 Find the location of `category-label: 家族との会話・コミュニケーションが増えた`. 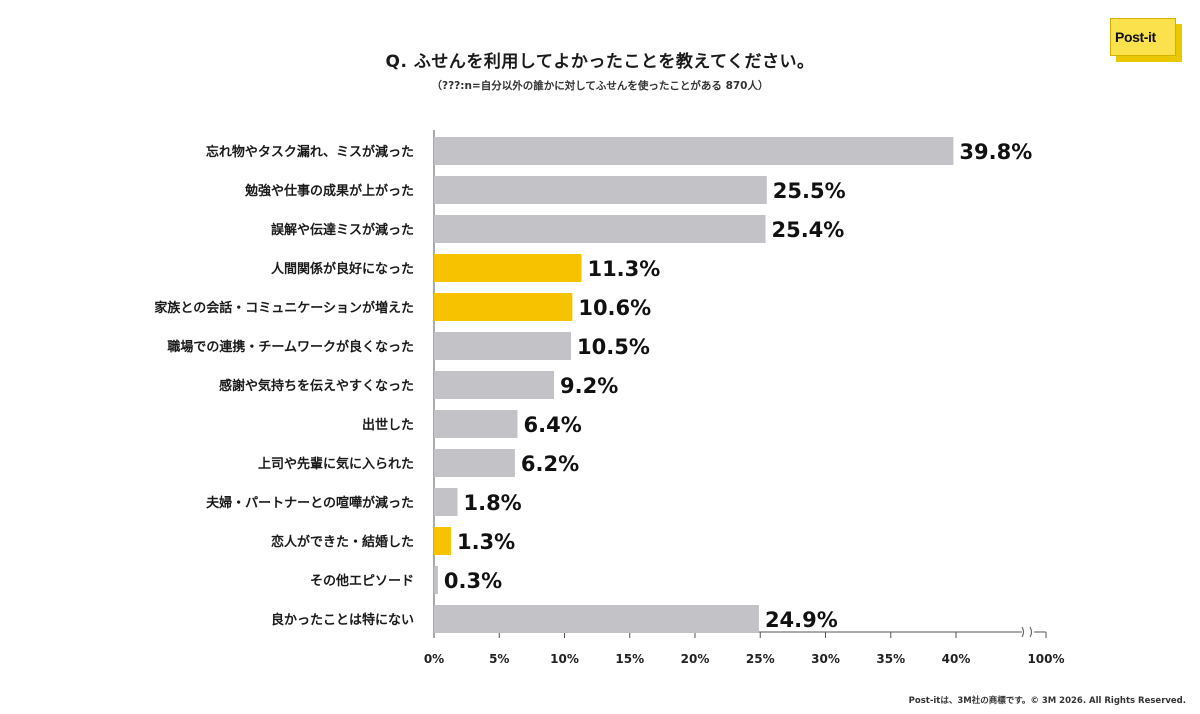

category-label: 家族との会話・コミュニケーションが増えた is located at coordinates (284, 308).